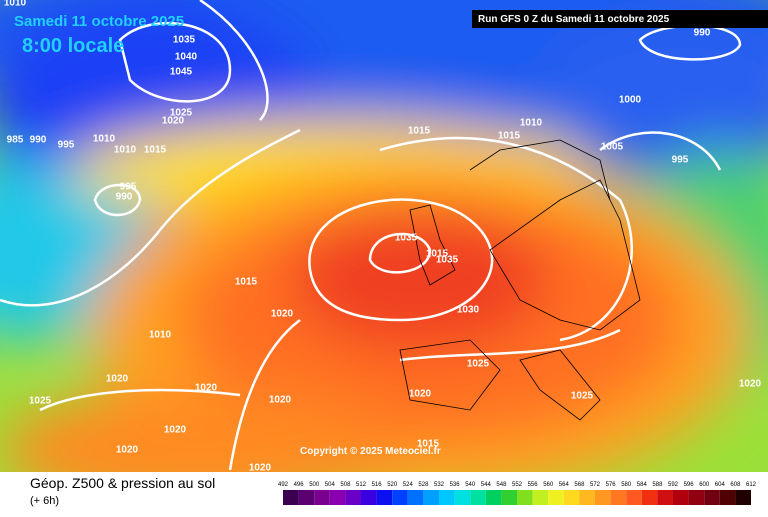 Image resolution: width=768 pixels, height=517 pixels. I want to click on colorbar-label: 576, so click(611, 485).